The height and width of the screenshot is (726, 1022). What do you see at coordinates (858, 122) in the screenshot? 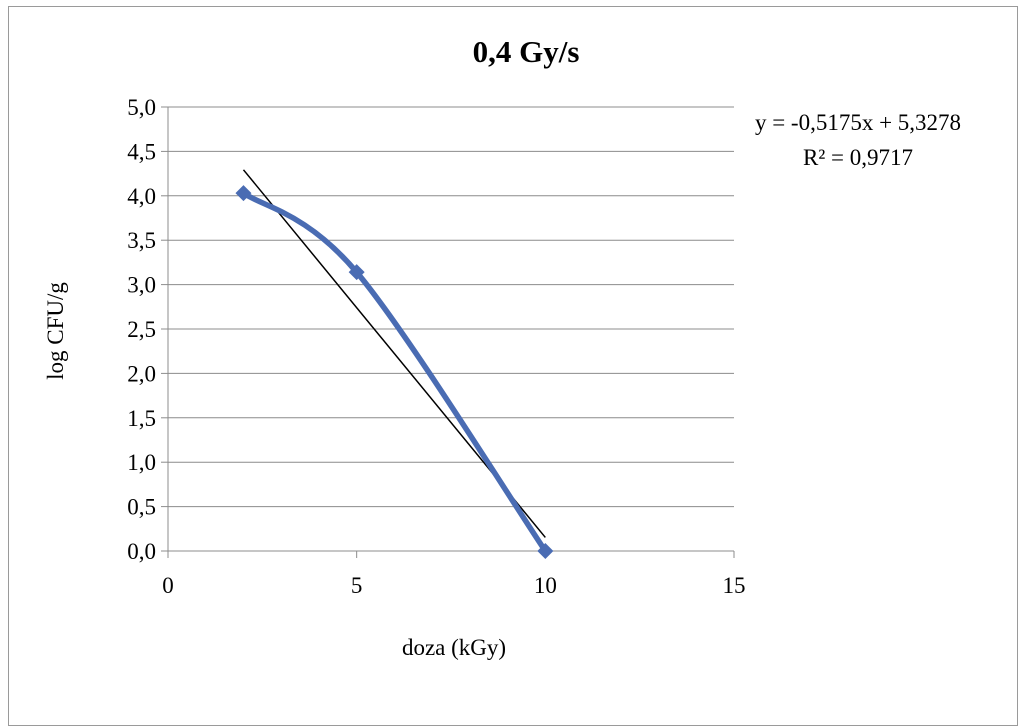
I see `trendline-equation: y = -0,5175x + 5,3278` at bounding box center [858, 122].